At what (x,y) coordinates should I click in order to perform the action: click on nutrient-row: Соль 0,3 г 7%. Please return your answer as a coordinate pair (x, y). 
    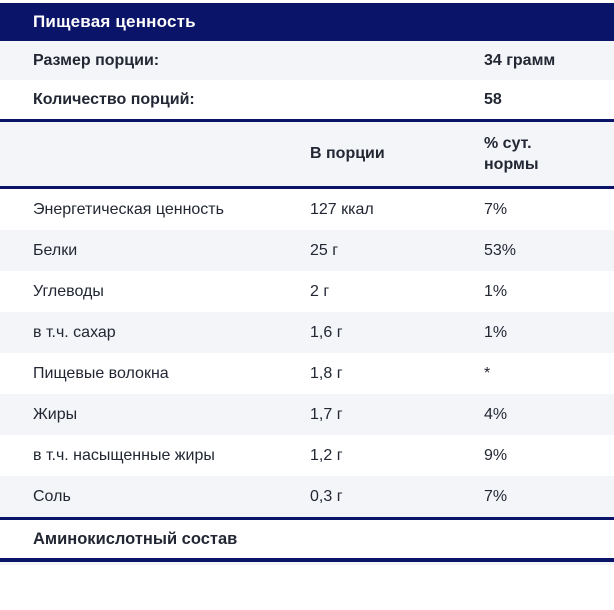
    Looking at the image, I should click on (307, 496).